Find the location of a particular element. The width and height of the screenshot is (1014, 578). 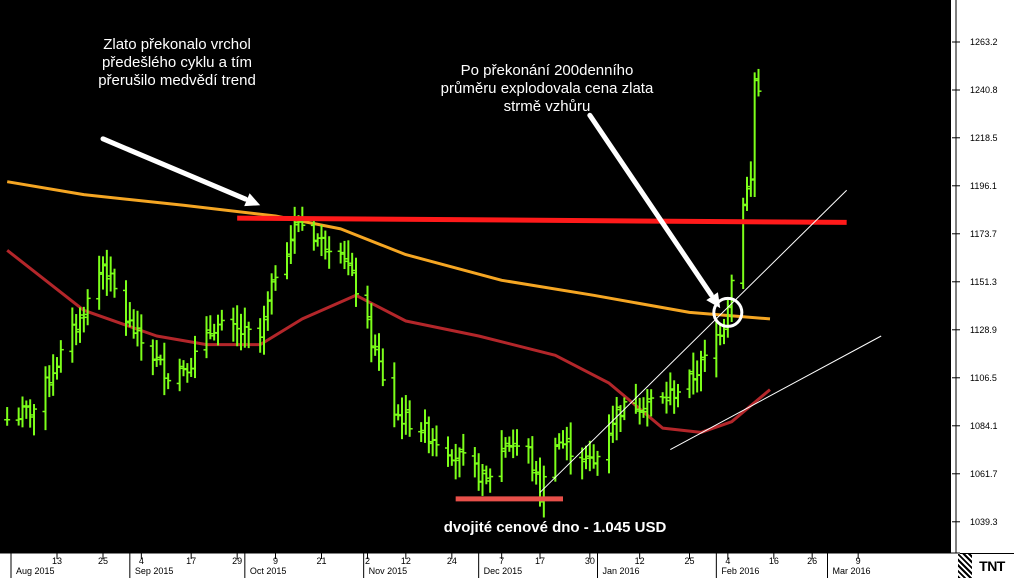

arrow-head is located at coordinates (252, 200).